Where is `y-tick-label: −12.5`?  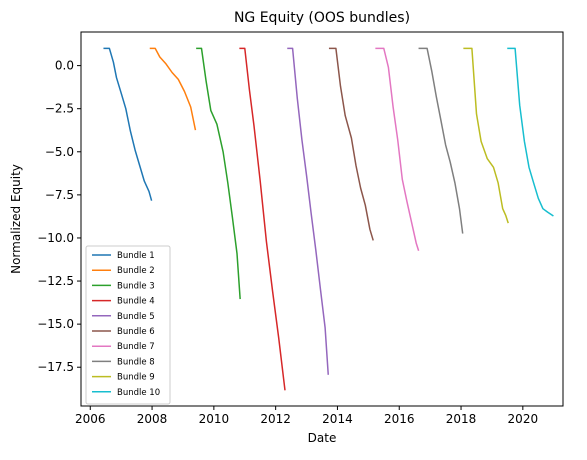
y-tick-label: −12.5 is located at coordinates (55, 281).